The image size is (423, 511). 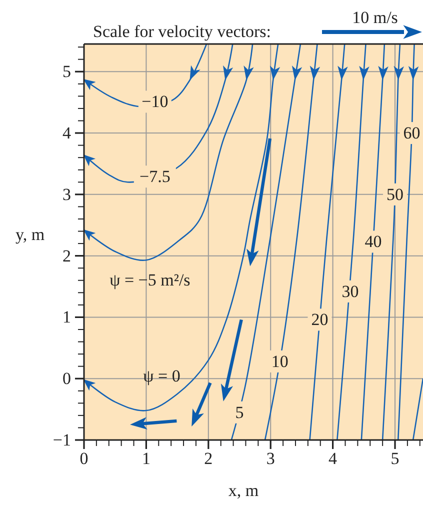 What do you see at coordinates (66, 256) in the screenshot?
I see `y-tick-label: 2` at bounding box center [66, 256].